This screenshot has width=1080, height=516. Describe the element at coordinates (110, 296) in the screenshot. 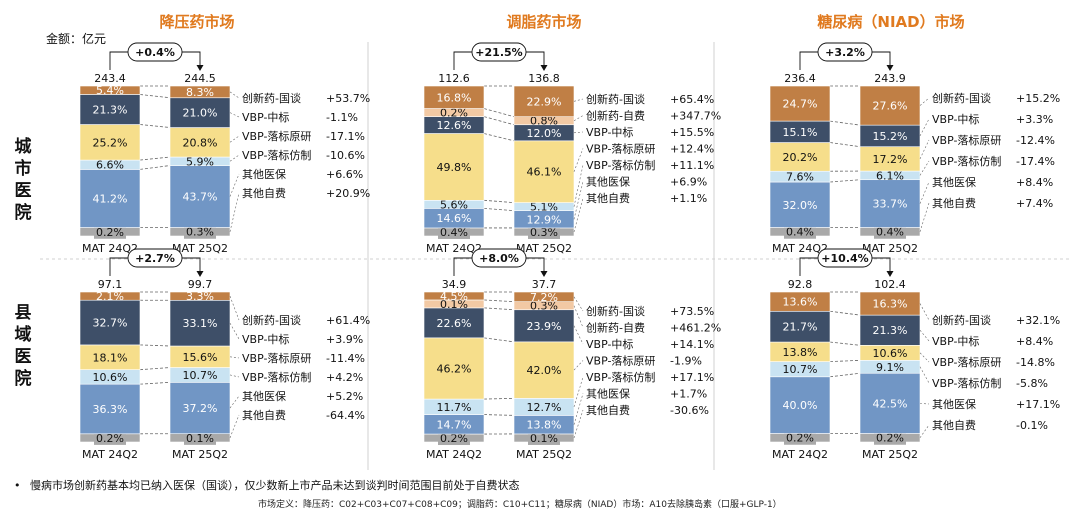

I see `value-label: 2.1%` at that location.